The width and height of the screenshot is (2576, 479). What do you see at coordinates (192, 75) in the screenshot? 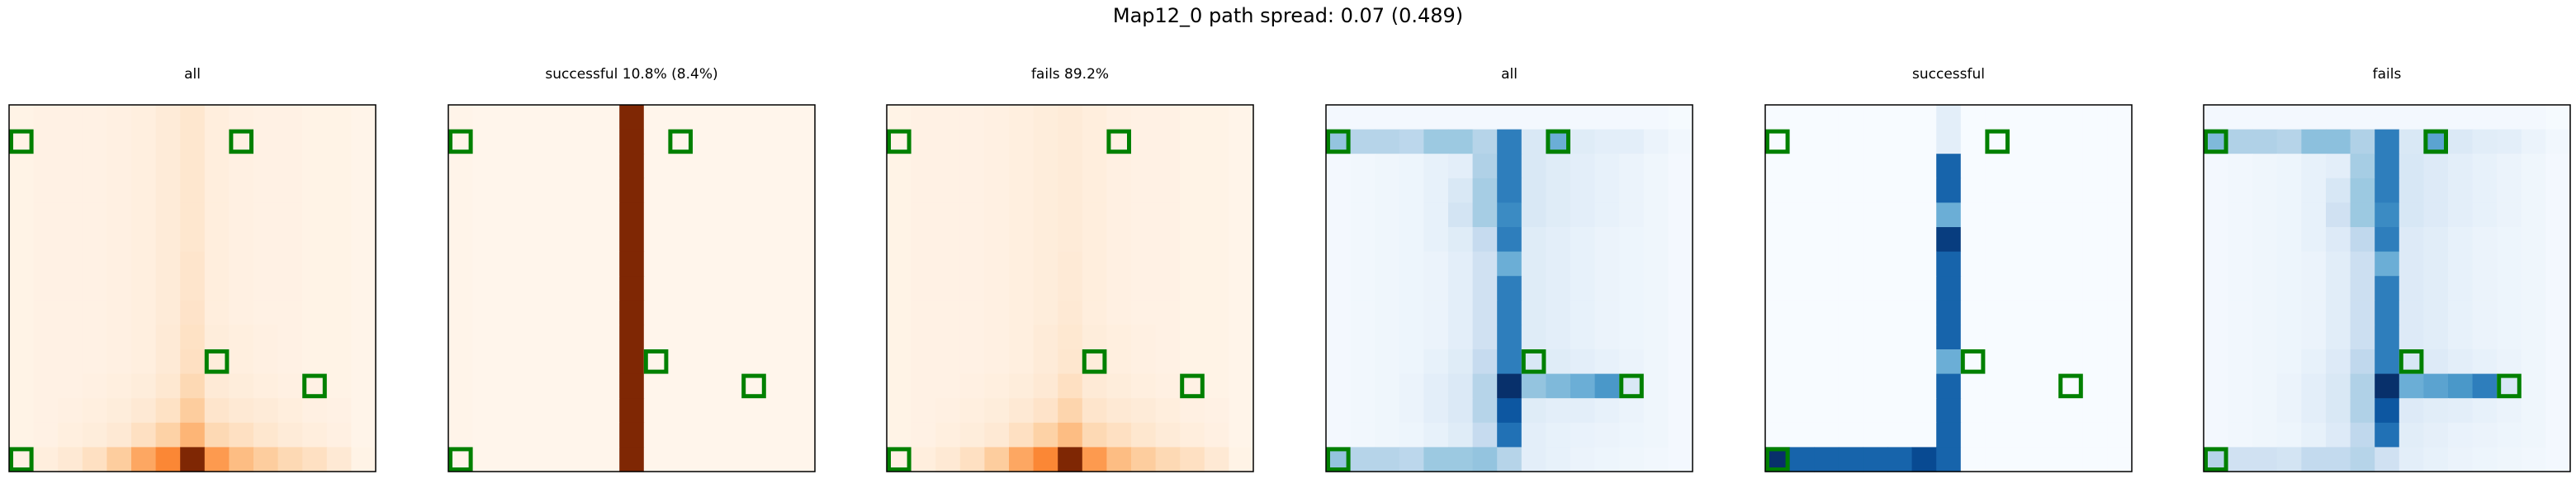
I see `panel-title: all` at bounding box center [192, 75].